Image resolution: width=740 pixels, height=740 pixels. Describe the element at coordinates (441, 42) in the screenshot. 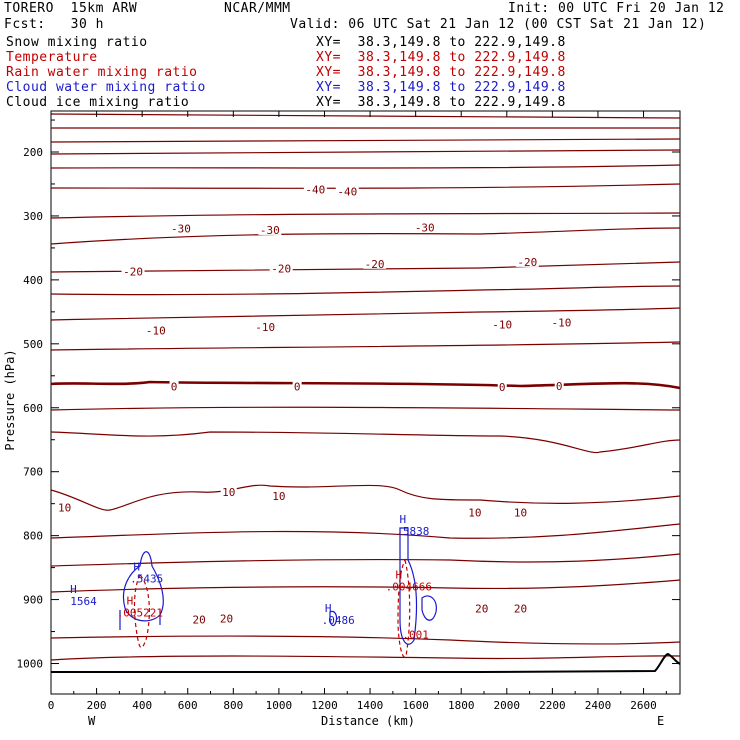

I see `legend-snow-xy: XY= 38.3,149.8 to 222.9,149.8` at that location.